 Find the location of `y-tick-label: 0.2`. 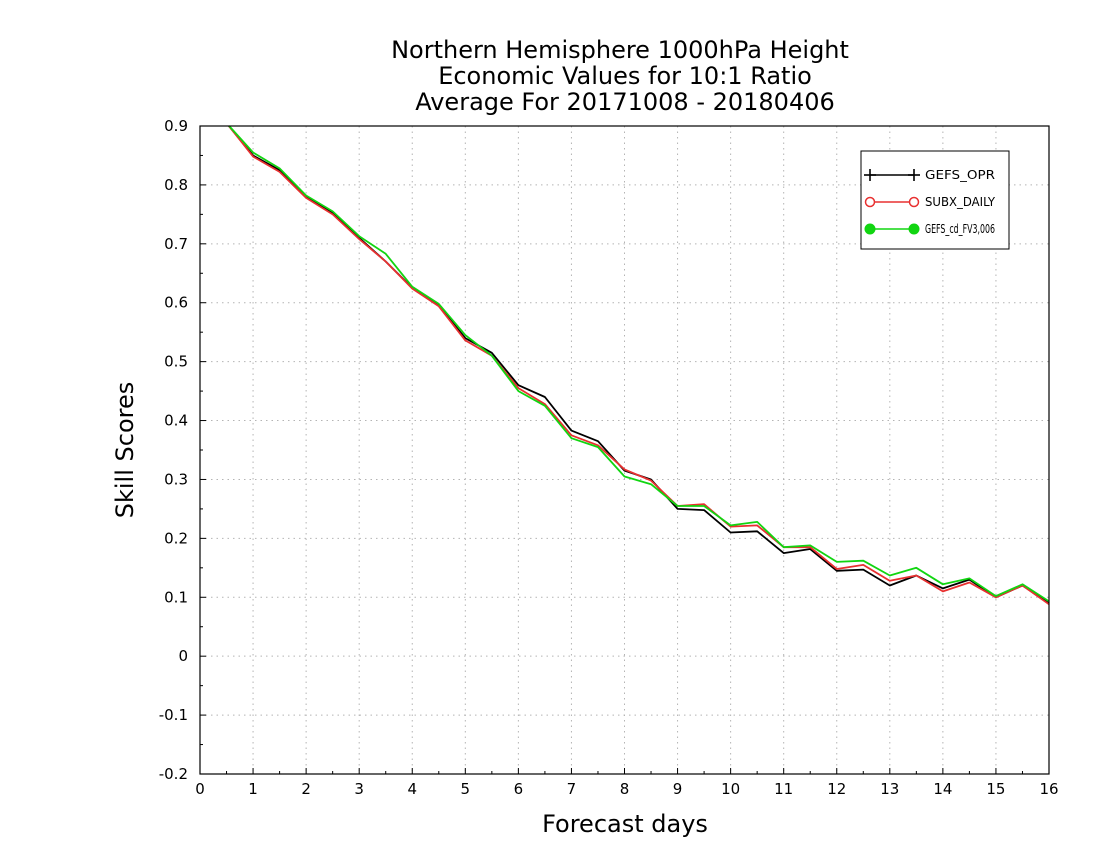

y-tick-label: 0.2 is located at coordinates (176, 538).